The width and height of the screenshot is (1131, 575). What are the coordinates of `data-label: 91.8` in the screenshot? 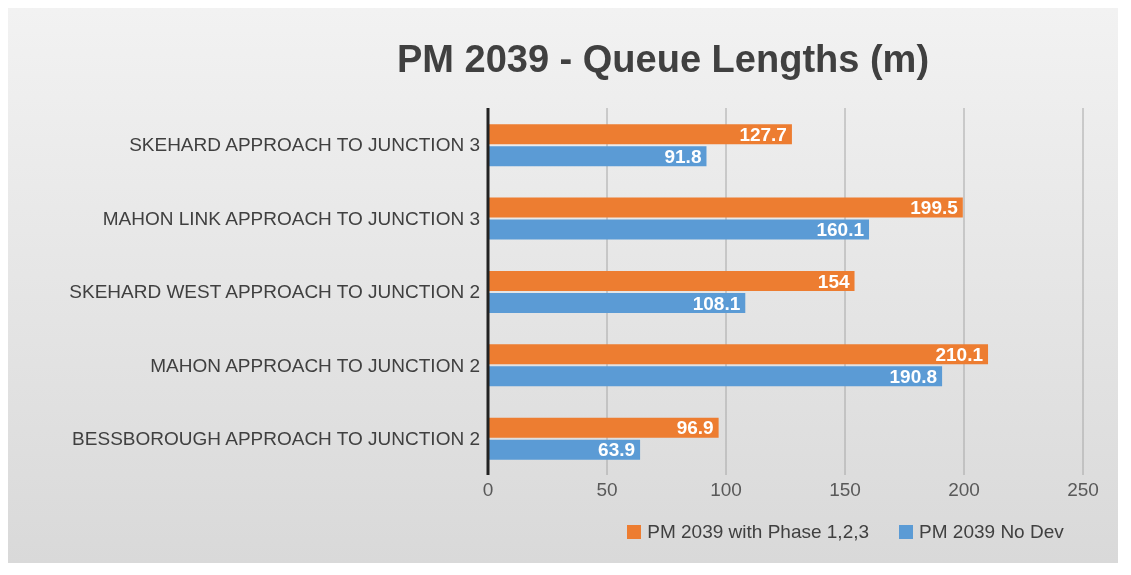 It's located at (683, 156).